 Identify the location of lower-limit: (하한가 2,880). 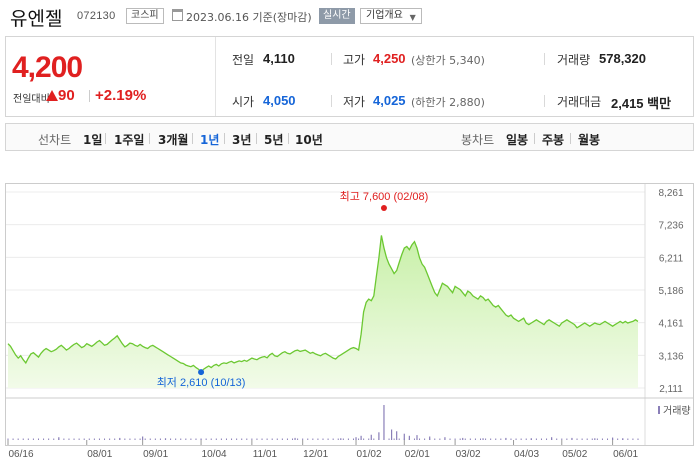
(448, 102).